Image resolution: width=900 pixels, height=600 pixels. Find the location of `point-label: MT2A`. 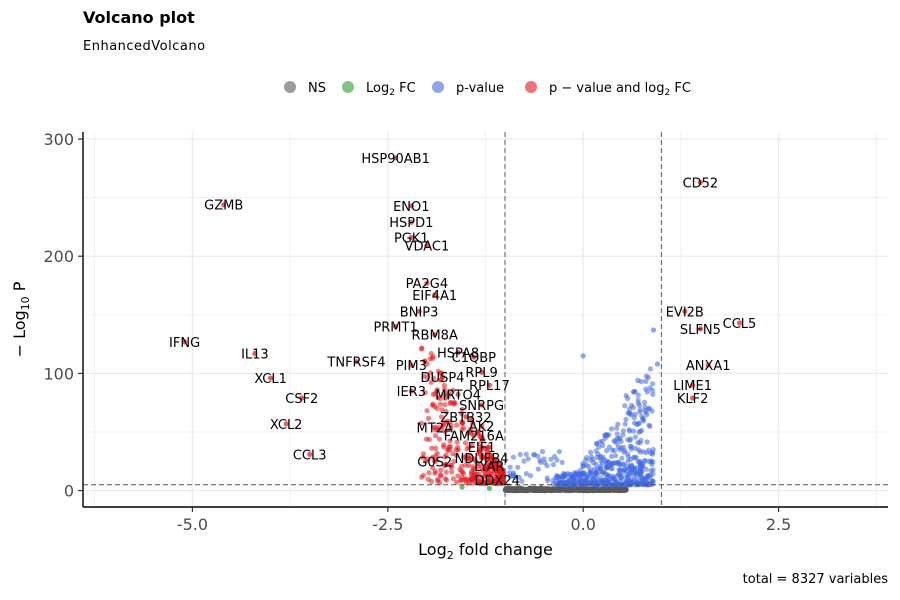

point-label: MT2A is located at coordinates (435, 428).